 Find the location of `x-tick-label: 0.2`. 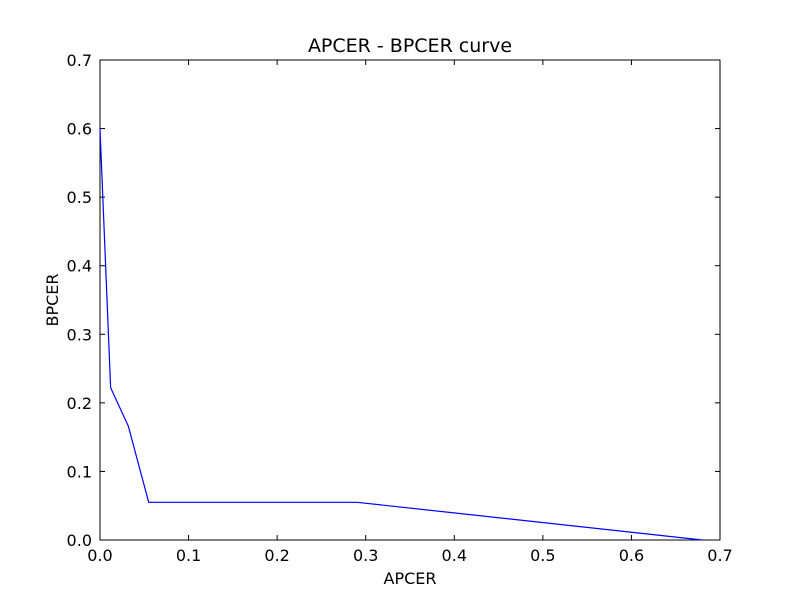

x-tick-label: 0.2 is located at coordinates (276, 555).